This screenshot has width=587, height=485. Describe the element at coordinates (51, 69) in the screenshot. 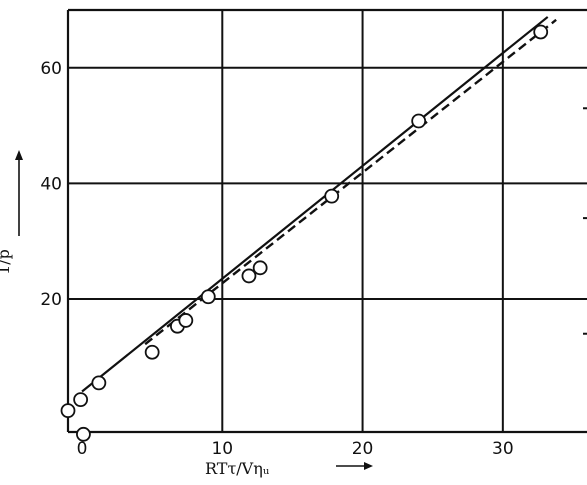

I see `y-tick-label-60: 60` at that location.